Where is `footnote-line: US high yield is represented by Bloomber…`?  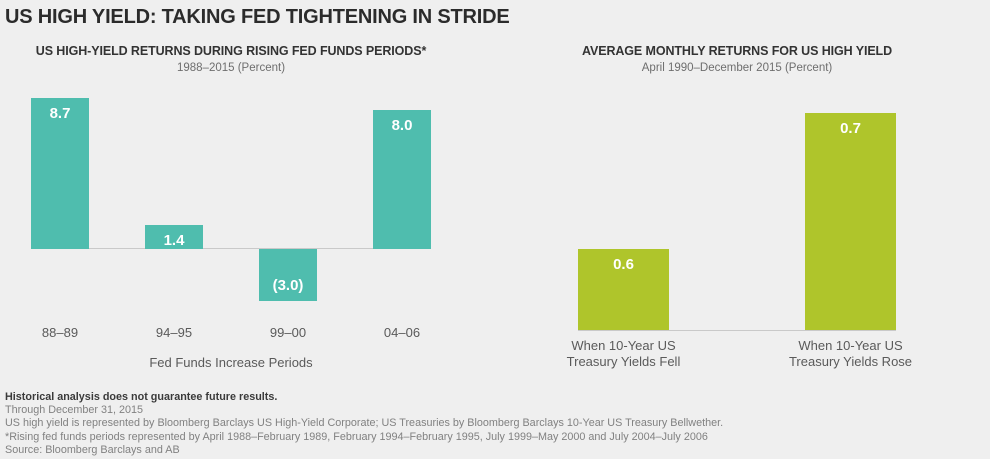 footnote-line: US high yield is represented by Bloomber… is located at coordinates (364, 423).